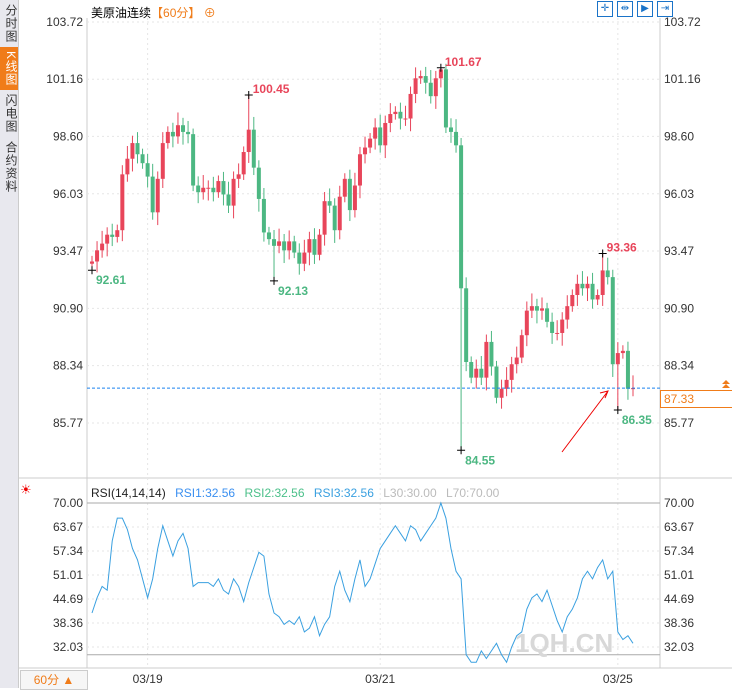 The image size is (732, 690). What do you see at coordinates (121, 13) in the screenshot?
I see `instrument-name: 美原油连续` at bounding box center [121, 13].